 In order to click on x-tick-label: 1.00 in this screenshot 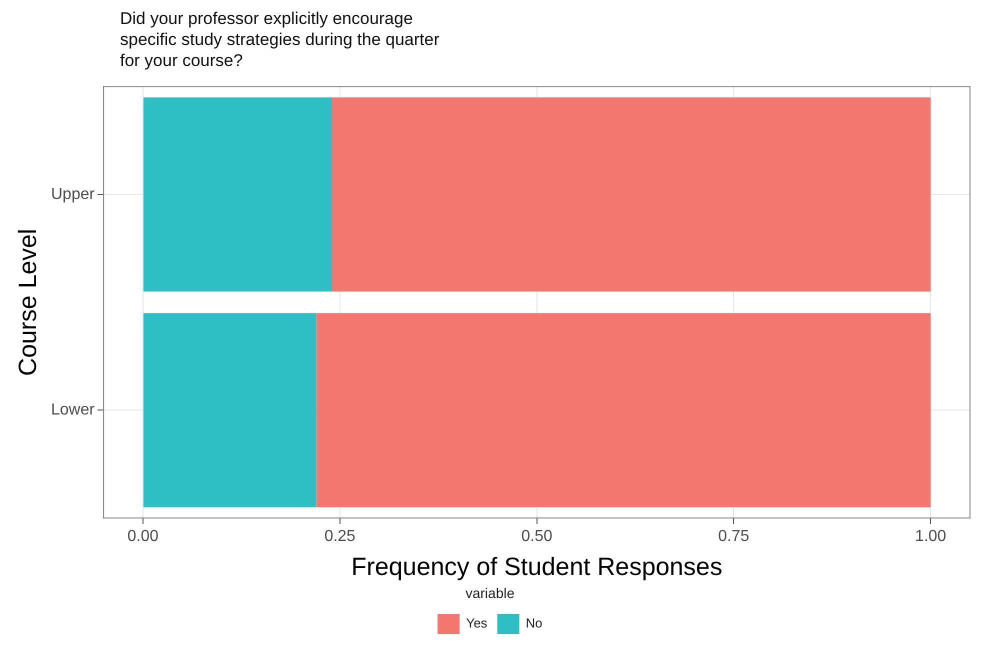, I will do `click(930, 537)`.